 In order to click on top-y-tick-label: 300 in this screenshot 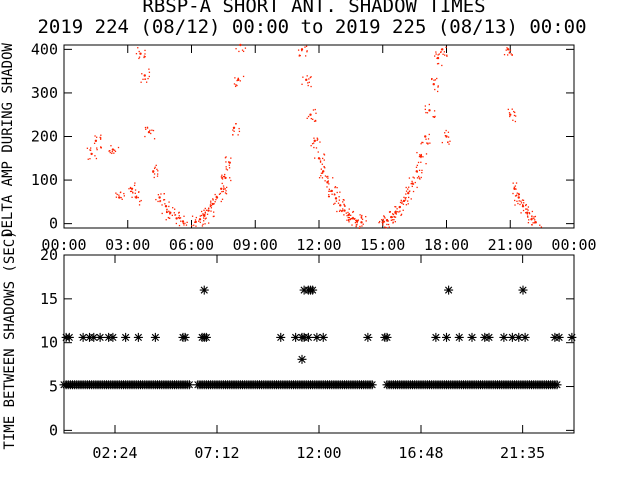, I will do `click(44, 93)`.